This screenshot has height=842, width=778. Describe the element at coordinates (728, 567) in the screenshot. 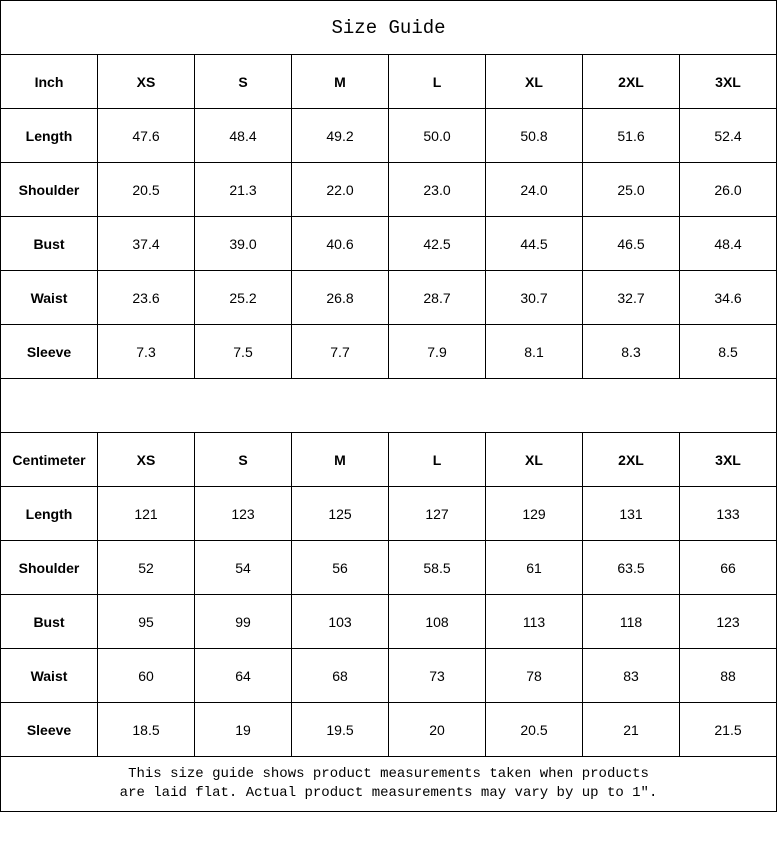

I see `measurement-value: 66` at that location.